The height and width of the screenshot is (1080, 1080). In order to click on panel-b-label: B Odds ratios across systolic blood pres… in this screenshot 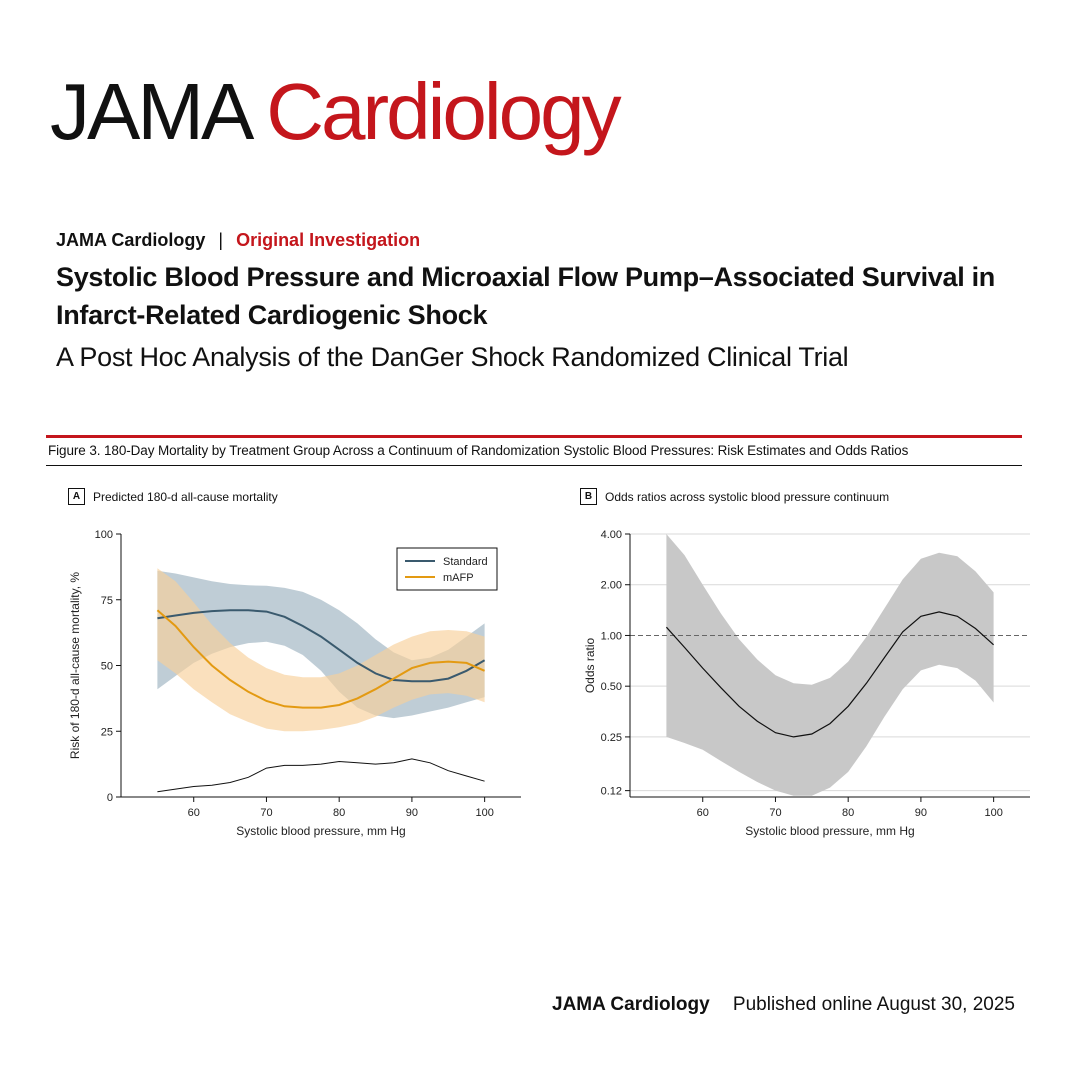, I will do `click(734, 496)`.